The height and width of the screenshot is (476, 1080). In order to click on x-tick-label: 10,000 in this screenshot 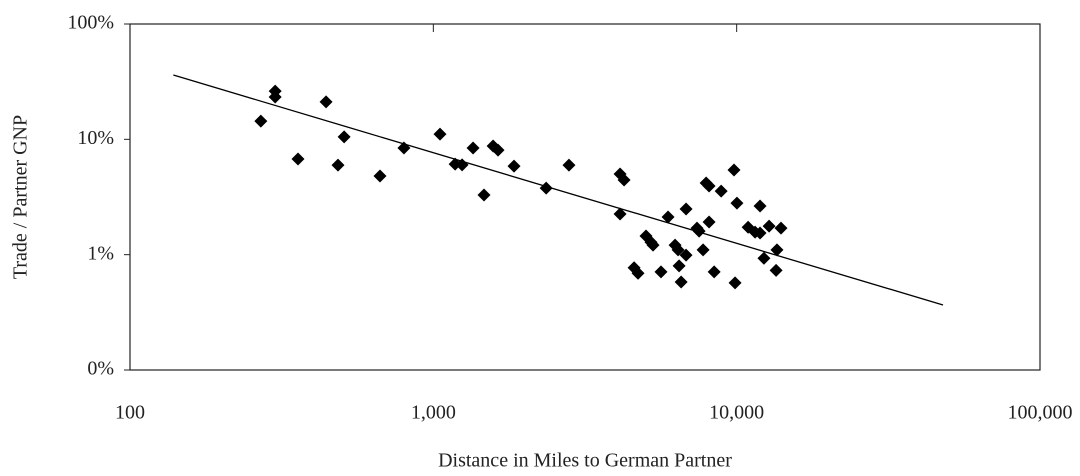, I will do `click(736, 413)`.